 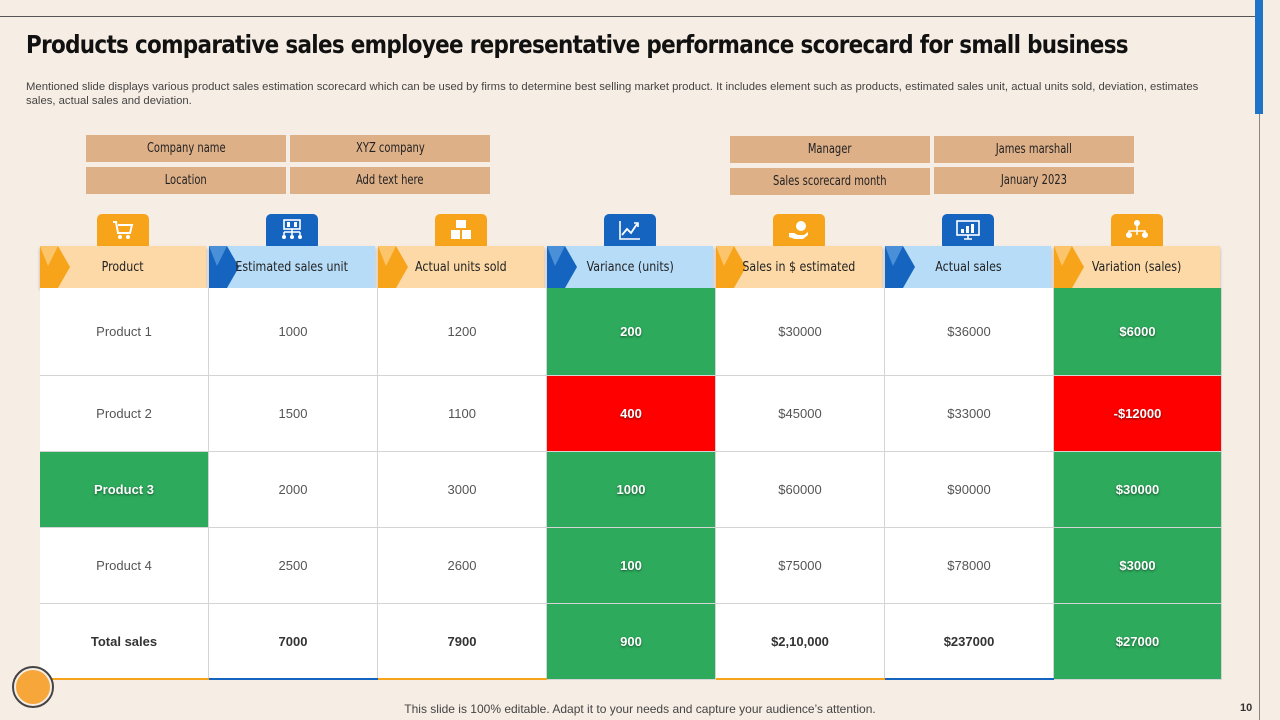 What do you see at coordinates (800, 414) in the screenshot?
I see `table-cell: $45000` at bounding box center [800, 414].